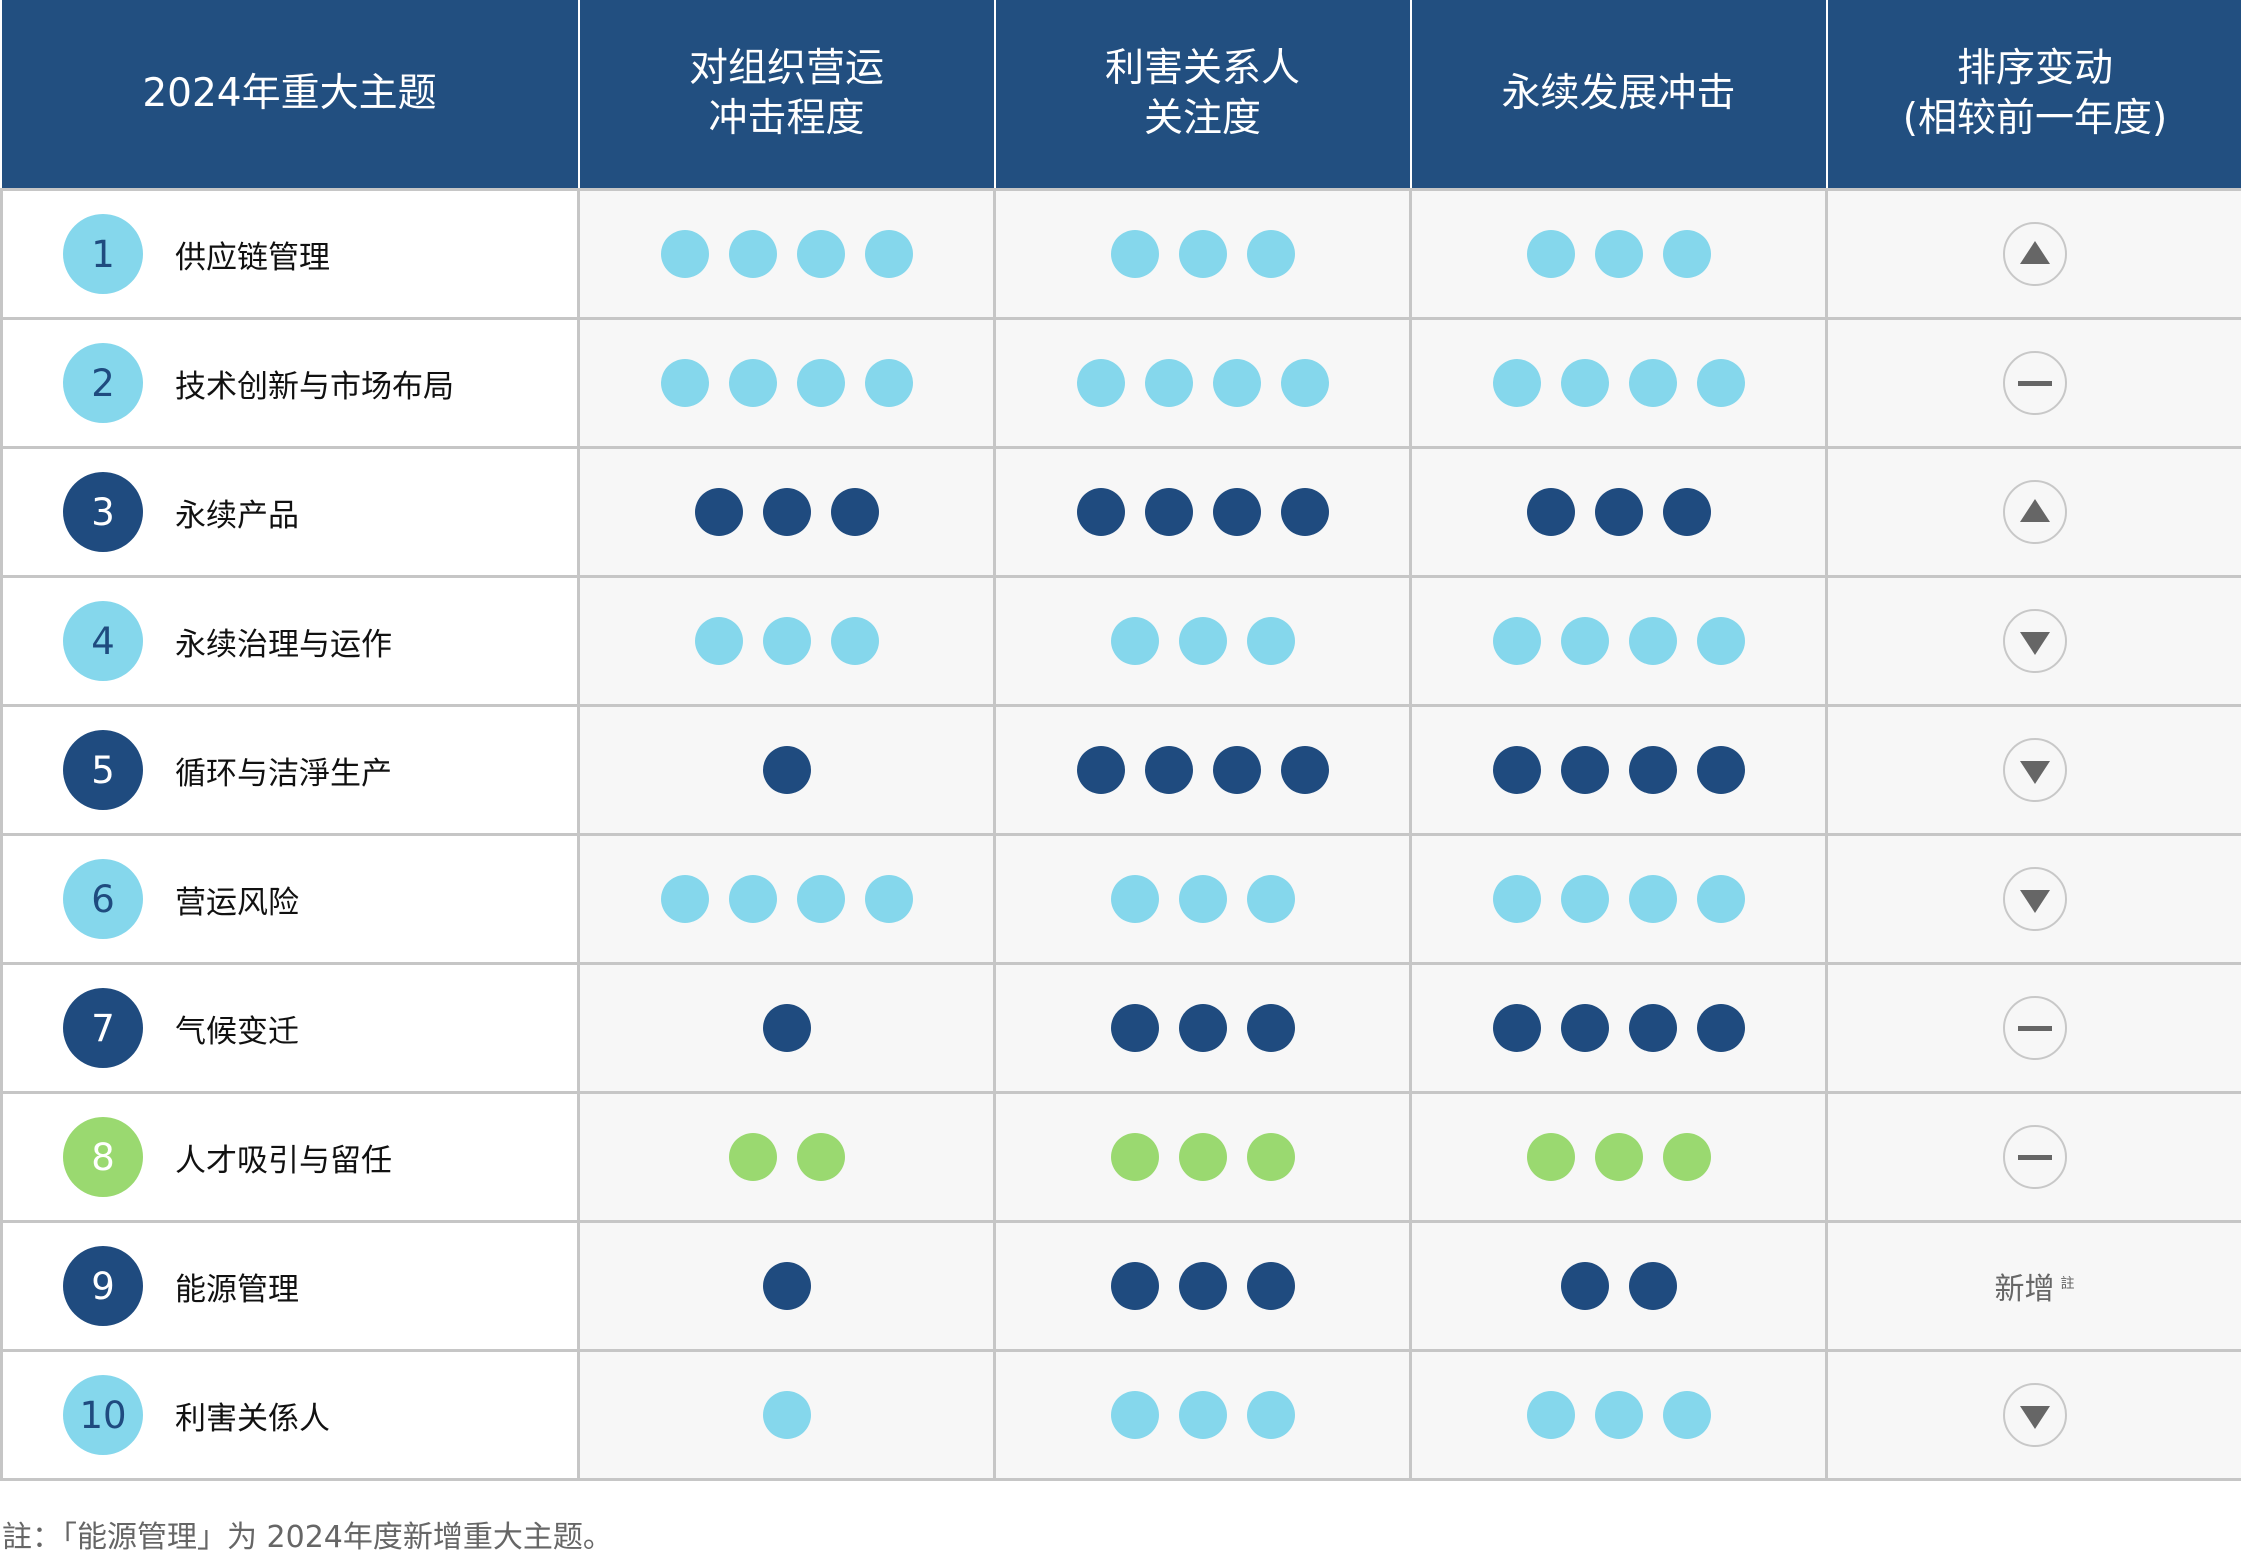 The width and height of the screenshot is (2241, 1556). What do you see at coordinates (283, 644) in the screenshot?
I see `topic-name: 永续治理与运作` at bounding box center [283, 644].